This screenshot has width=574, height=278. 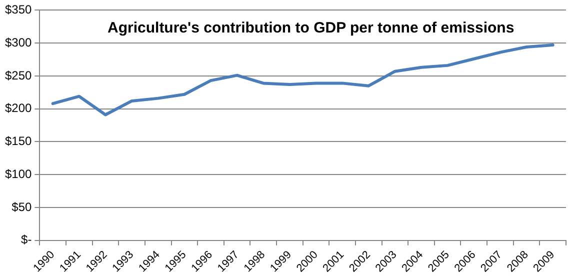 I want to click on y-tick-label: $250, so click(x=18, y=75).